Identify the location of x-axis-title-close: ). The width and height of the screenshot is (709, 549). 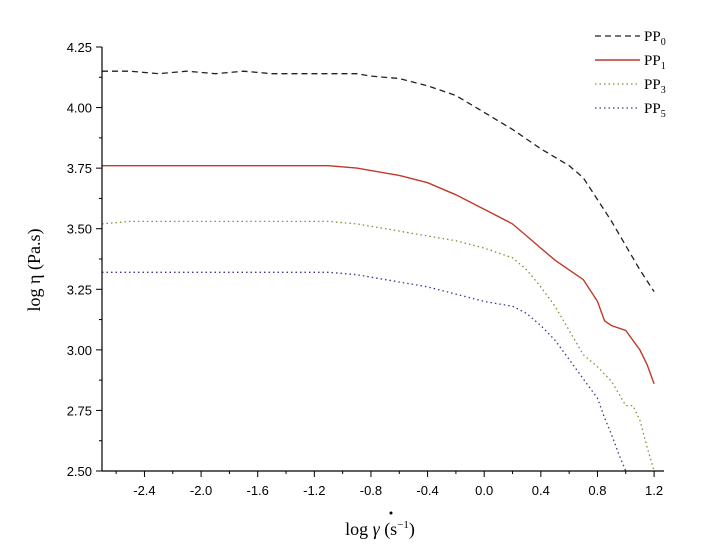
(412, 529).